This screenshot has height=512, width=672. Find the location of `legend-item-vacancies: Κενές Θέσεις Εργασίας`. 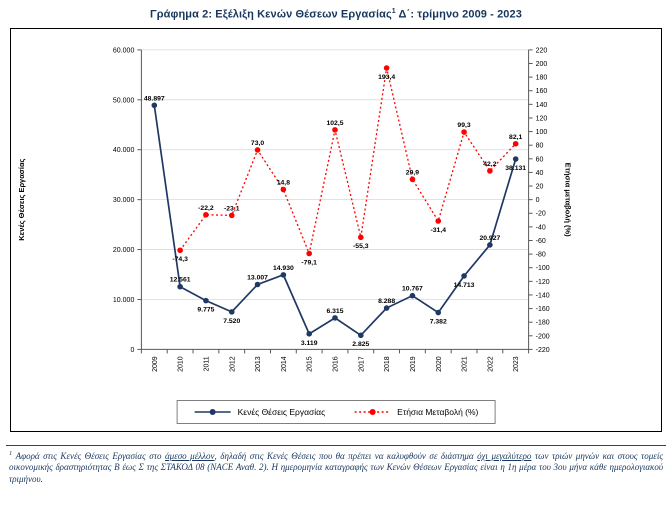

legend-item-vacancies: Κενές Θέσεις Εργασίας is located at coordinates (260, 412).